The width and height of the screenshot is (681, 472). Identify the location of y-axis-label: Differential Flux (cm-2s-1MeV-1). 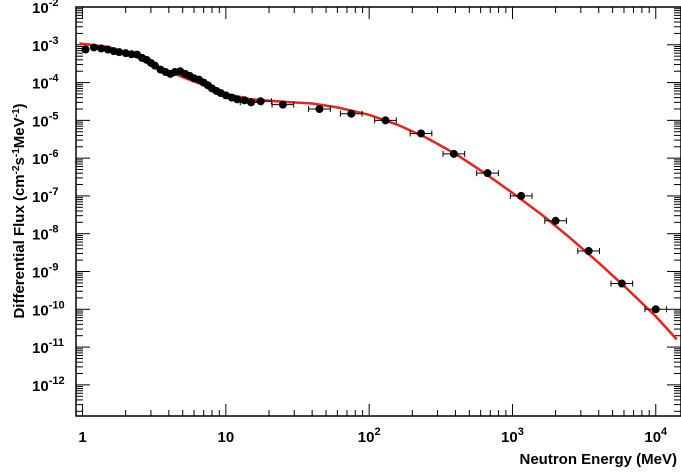
(19, 210).